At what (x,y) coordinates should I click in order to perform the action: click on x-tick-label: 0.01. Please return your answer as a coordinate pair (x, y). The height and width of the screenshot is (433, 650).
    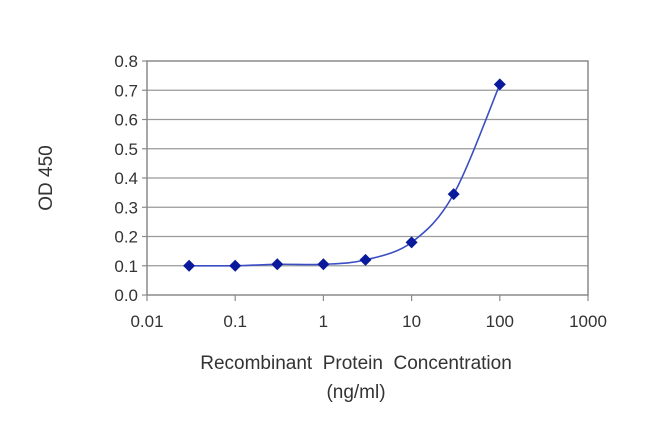
    Looking at the image, I should click on (146, 321).